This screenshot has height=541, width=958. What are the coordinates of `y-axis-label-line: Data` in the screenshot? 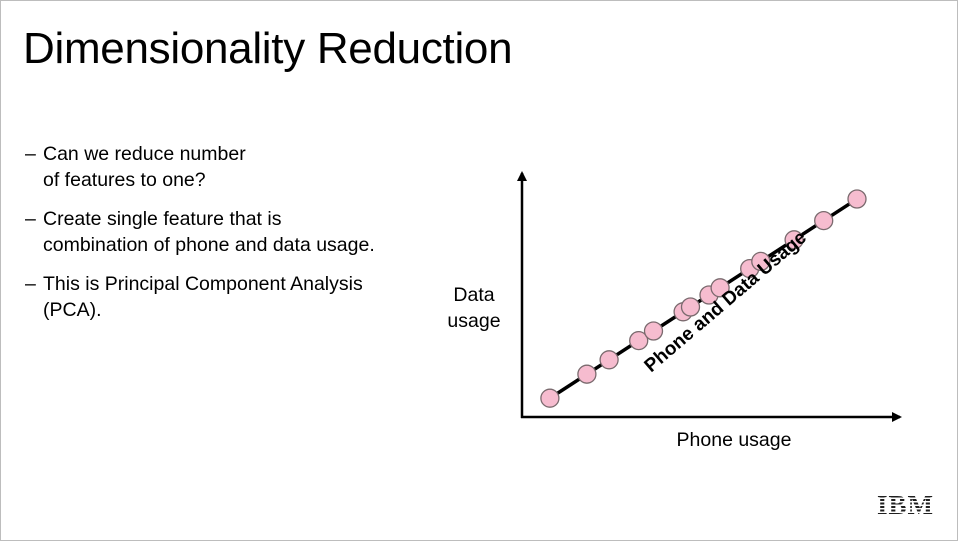 It's located at (474, 295).